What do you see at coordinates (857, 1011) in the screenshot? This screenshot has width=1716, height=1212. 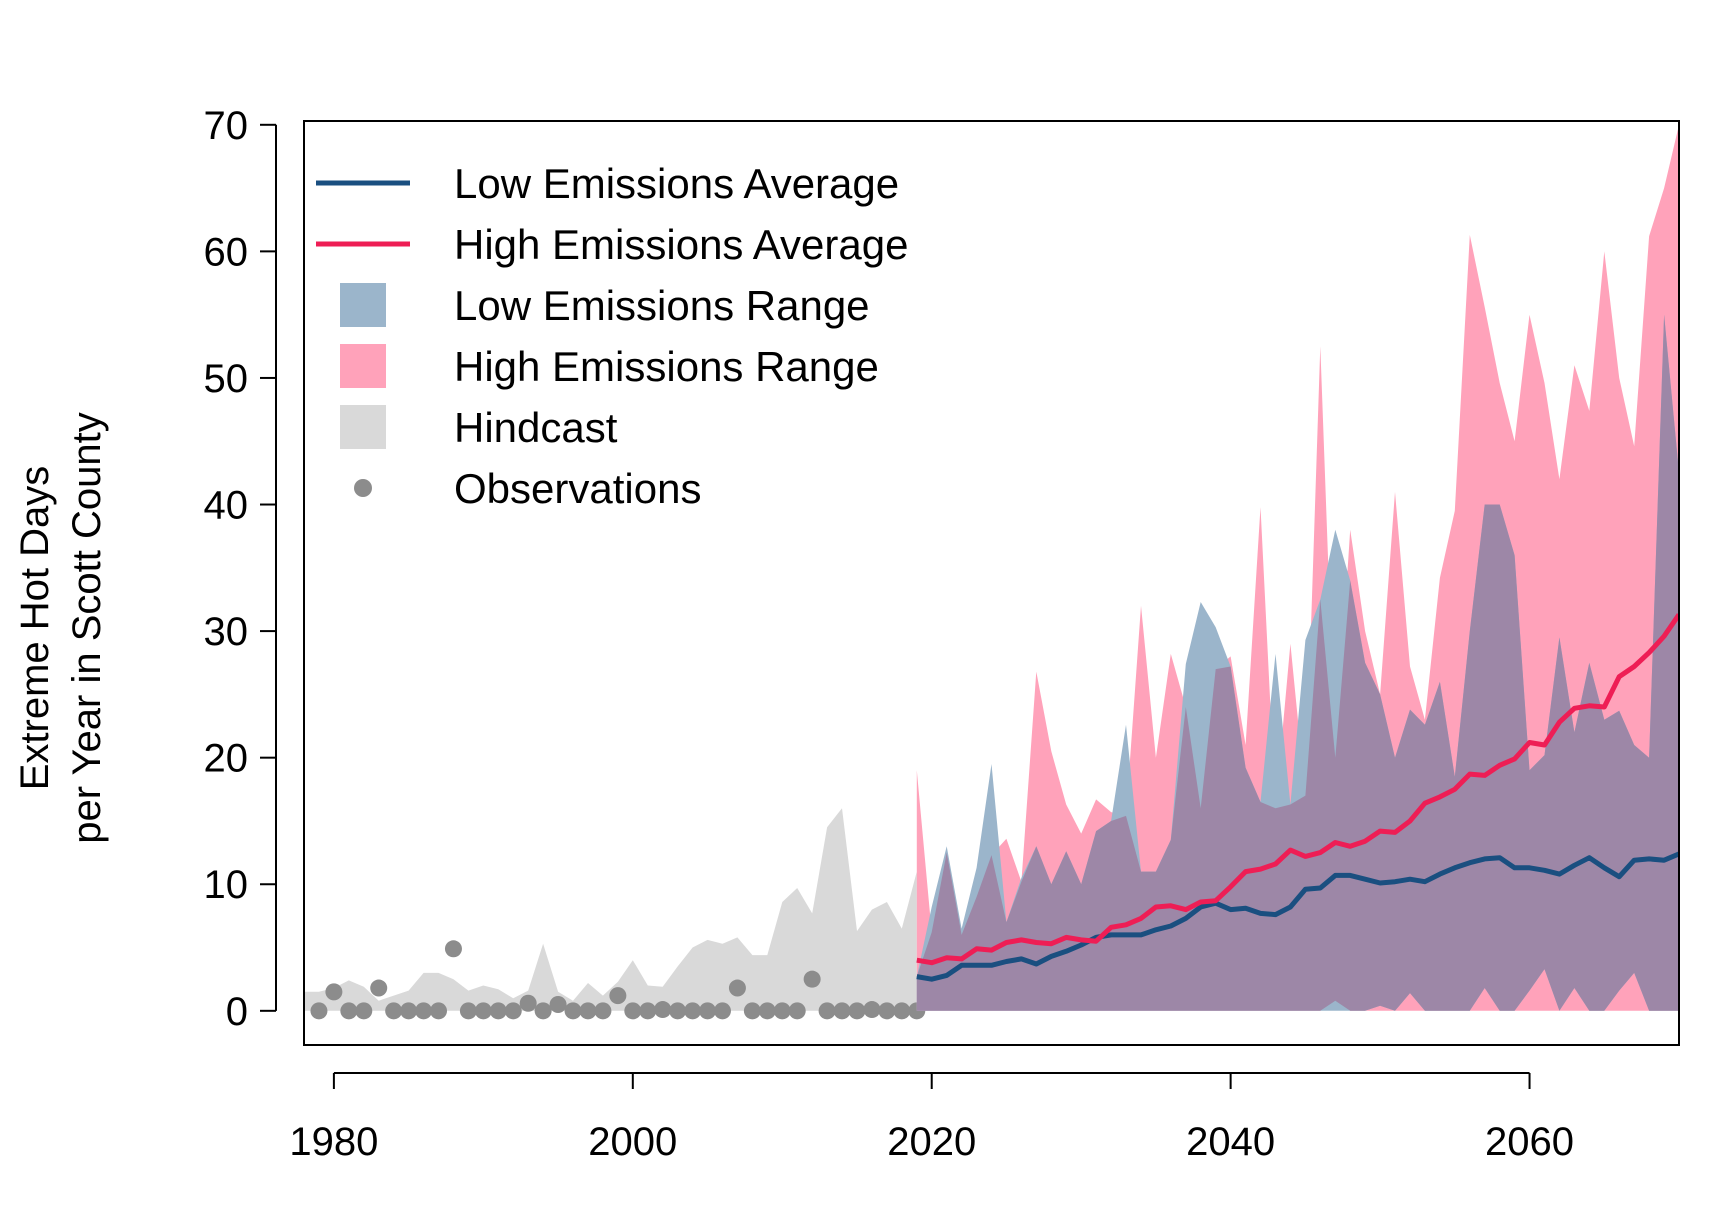 I see `observation-point-2015` at bounding box center [857, 1011].